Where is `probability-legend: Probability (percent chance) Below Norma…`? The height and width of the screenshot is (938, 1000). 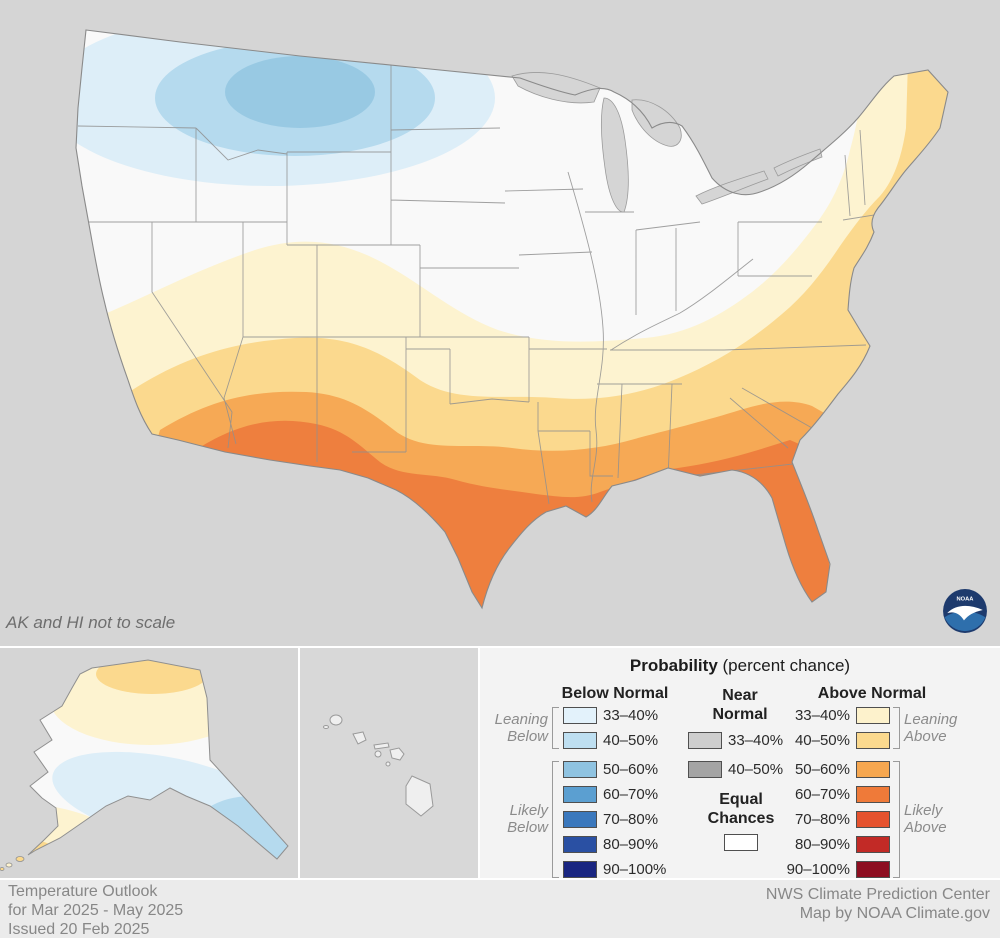 probability-legend: Probability (percent chance) Below Norma… is located at coordinates (740, 762).